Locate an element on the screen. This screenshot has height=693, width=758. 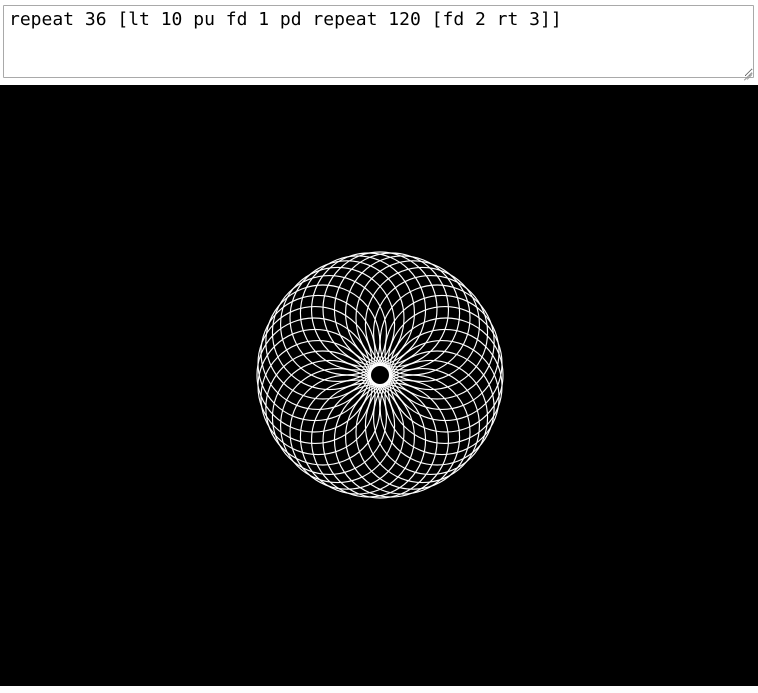
command-editor-area is located at coordinates (379, 42).